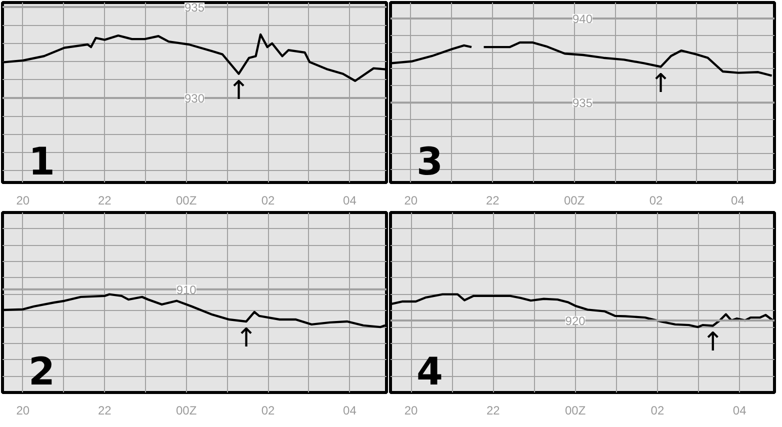 The image size is (782, 427). I want to click on annotation: 3, so click(429, 162).